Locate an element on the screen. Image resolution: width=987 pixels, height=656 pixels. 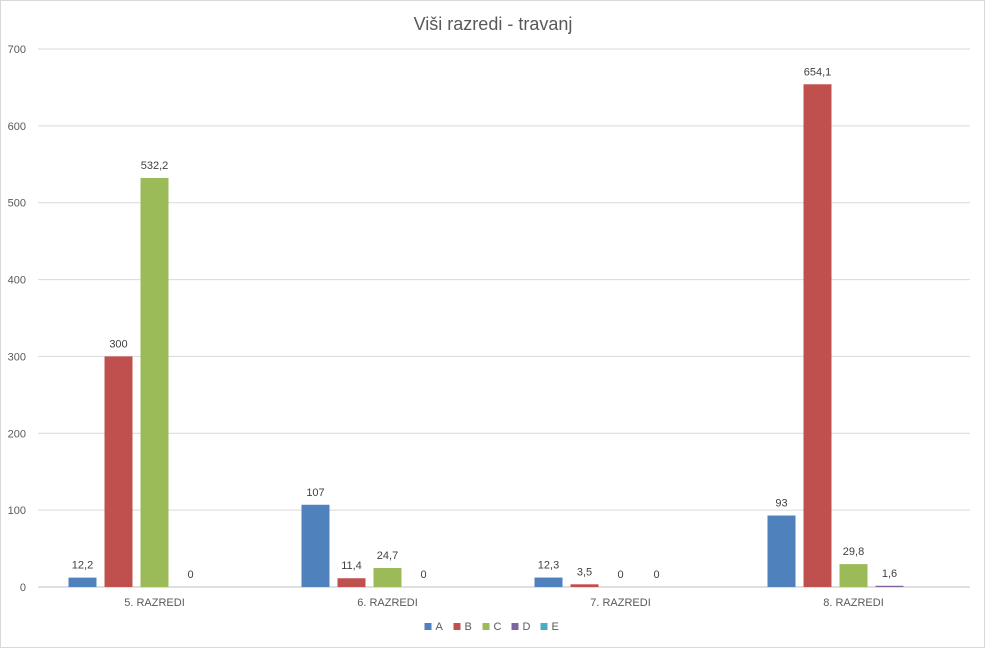
legend-swatch-a is located at coordinates (428, 626).